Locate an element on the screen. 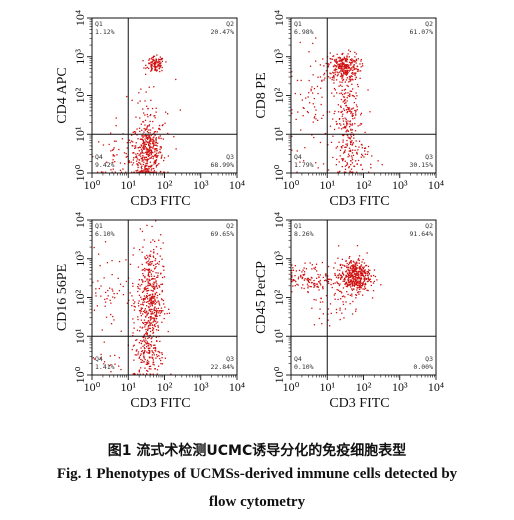 This screenshot has height=520, width=514. x-tick-label: 10² is located at coordinates (364, 185).